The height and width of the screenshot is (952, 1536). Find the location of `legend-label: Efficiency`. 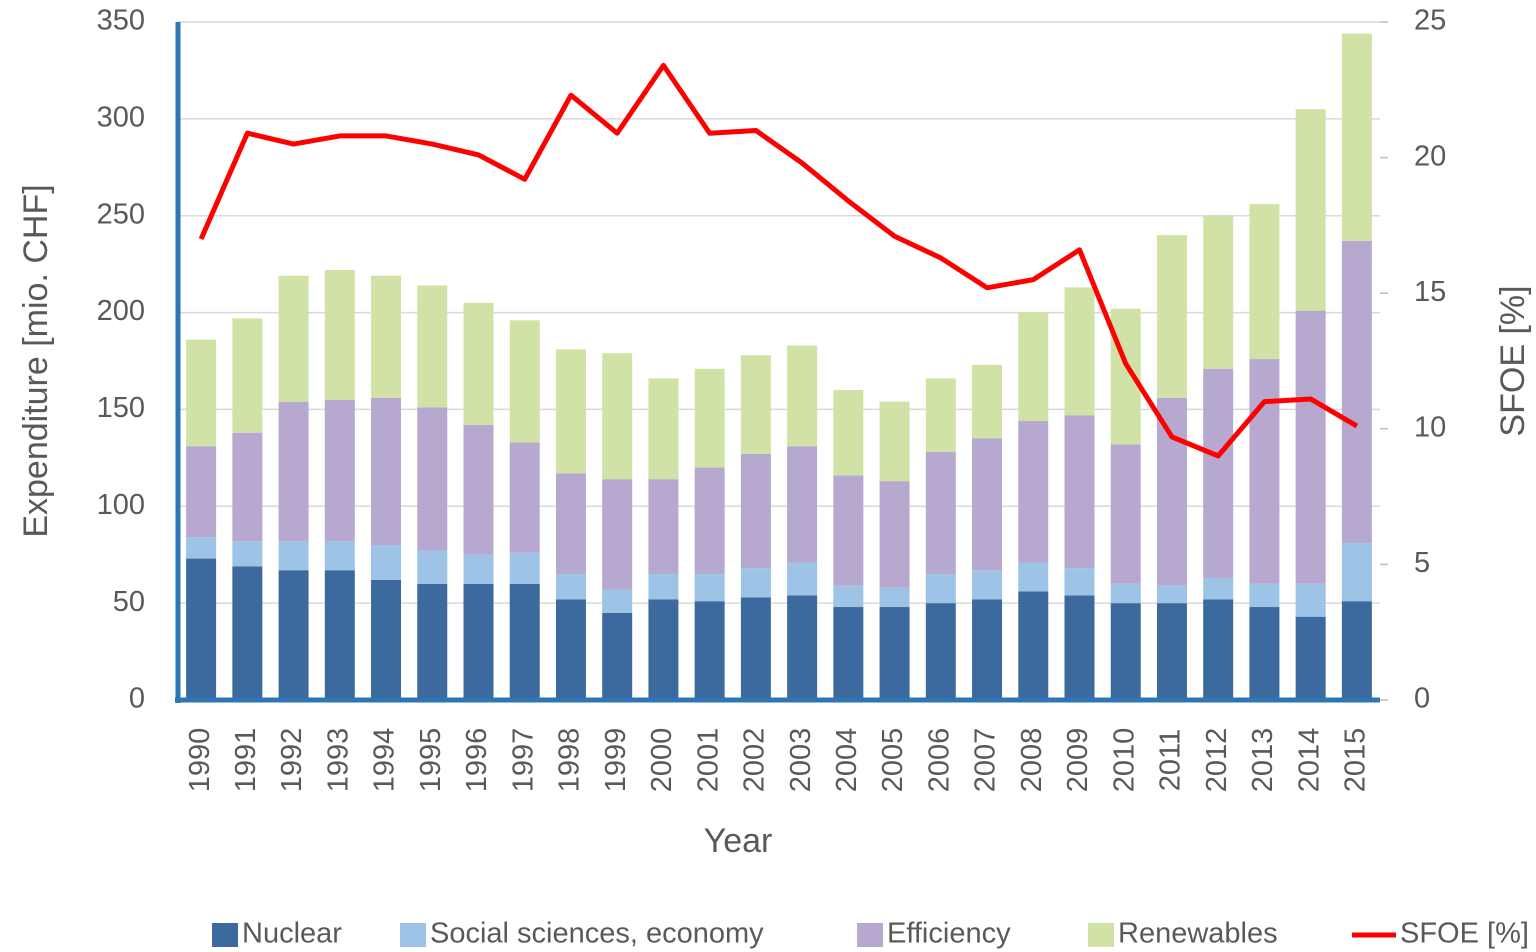

legend-label: Efficiency is located at coordinates (949, 934).